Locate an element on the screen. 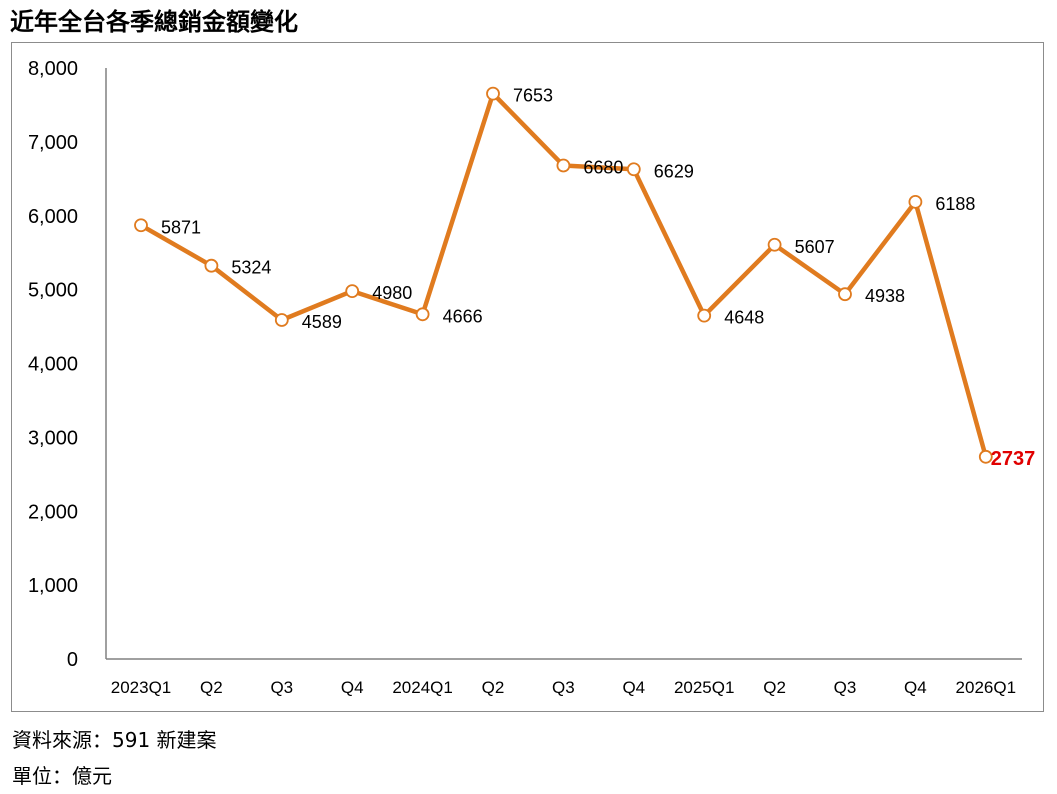 Image resolution: width=1057 pixels, height=794 pixels. unit-note: 單位：億元 is located at coordinates (62, 776).